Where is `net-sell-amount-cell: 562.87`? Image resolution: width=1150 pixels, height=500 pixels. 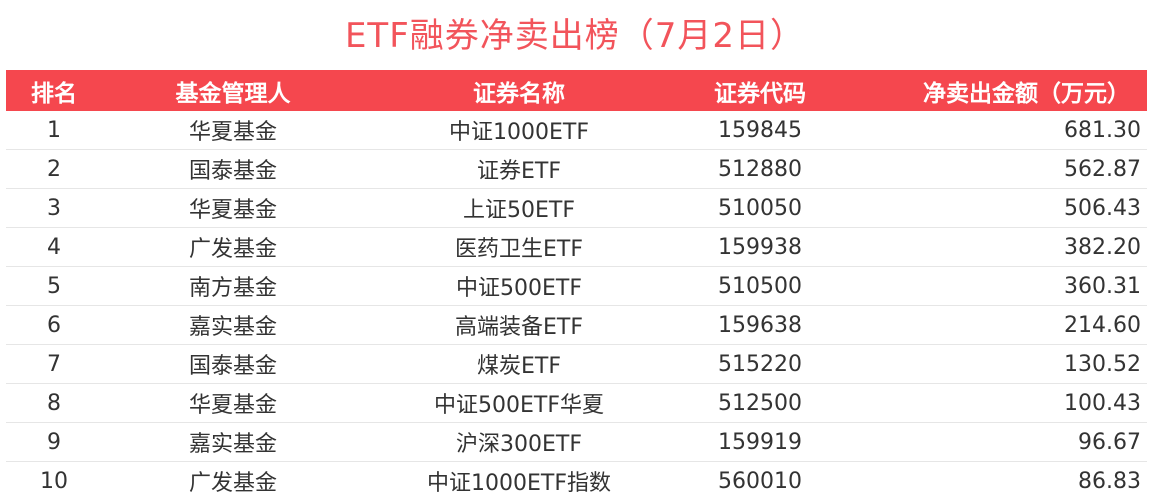 net-sell-amount-cell: 562.87 is located at coordinates (996, 169).